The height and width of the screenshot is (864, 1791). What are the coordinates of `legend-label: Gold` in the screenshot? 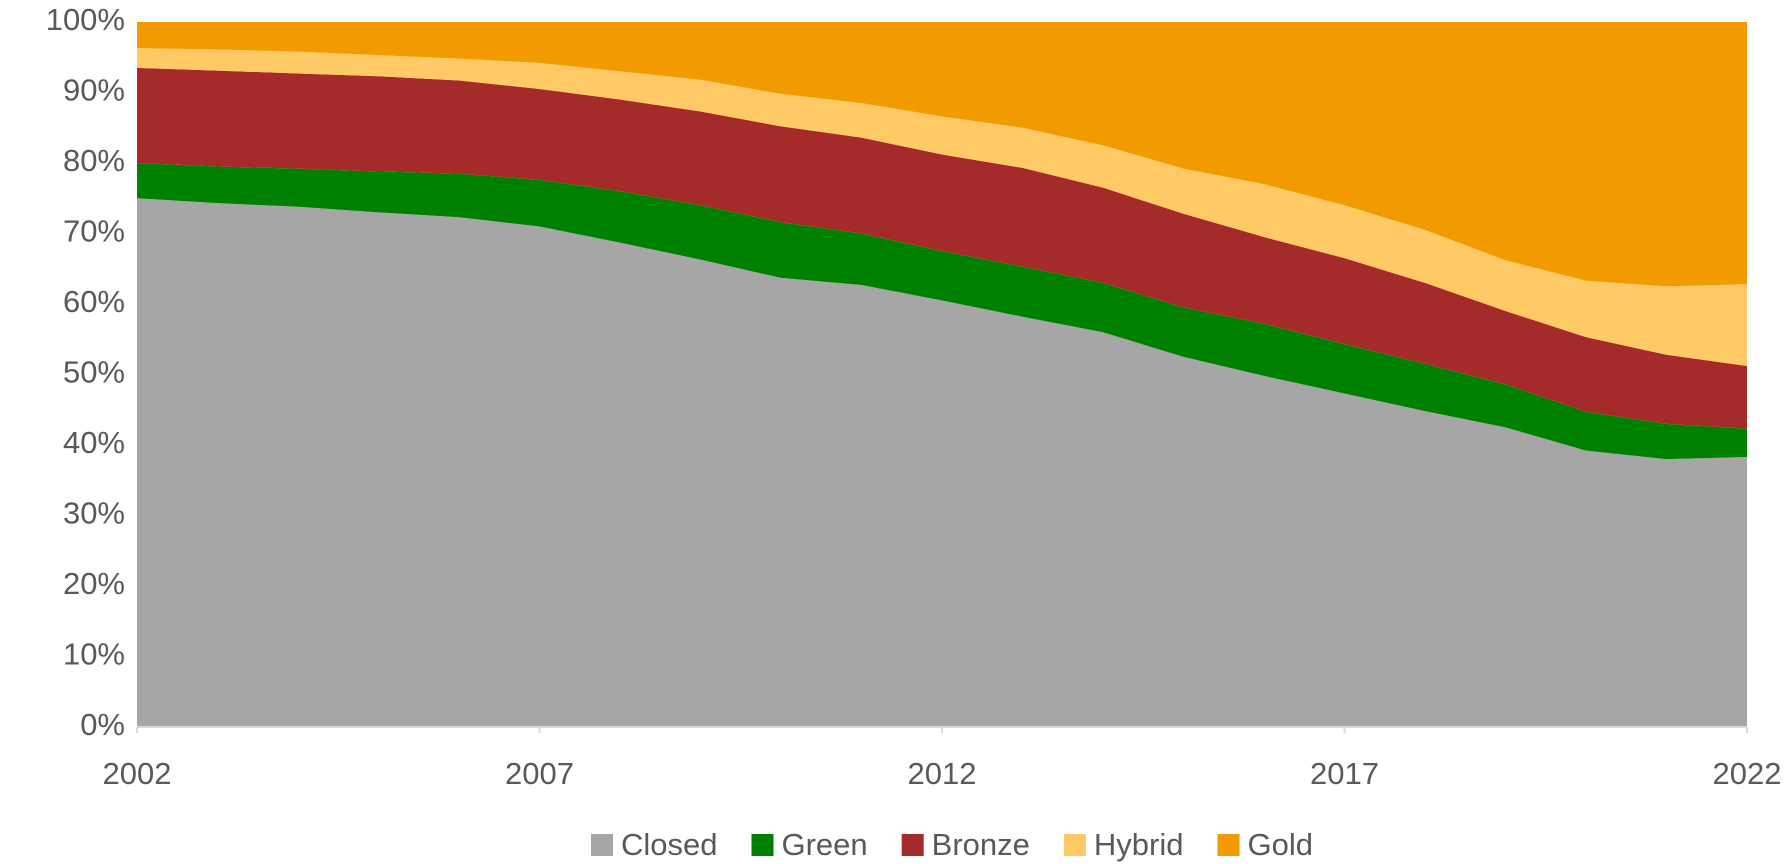 It's located at (1280, 844).